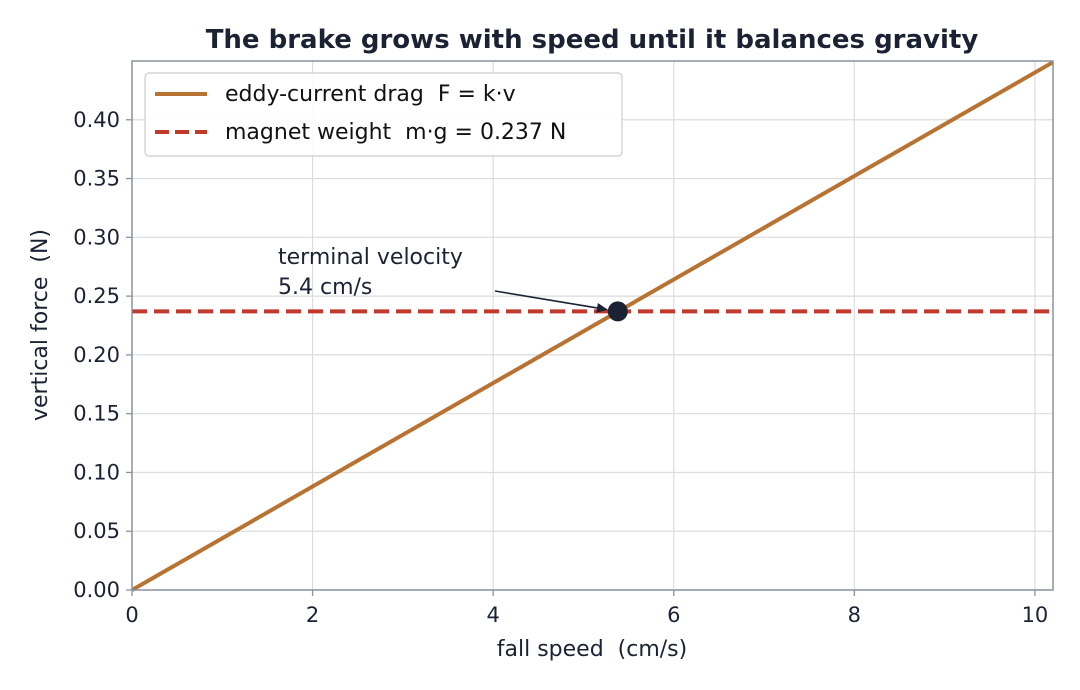 Image resolution: width=1080 pixels, height=690 pixels. I want to click on x-tick-label: 0, so click(131, 615).